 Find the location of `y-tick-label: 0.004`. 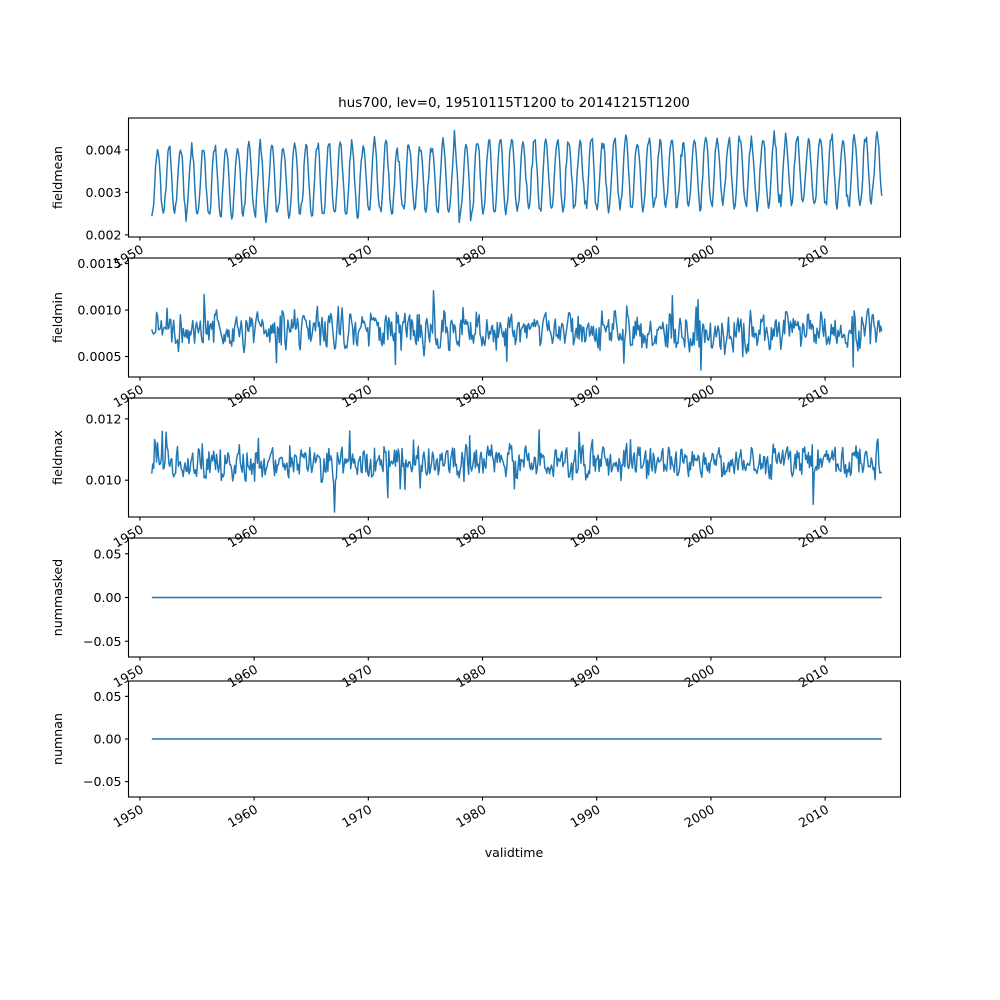

y-tick-label: 0.004 is located at coordinates (103, 149).